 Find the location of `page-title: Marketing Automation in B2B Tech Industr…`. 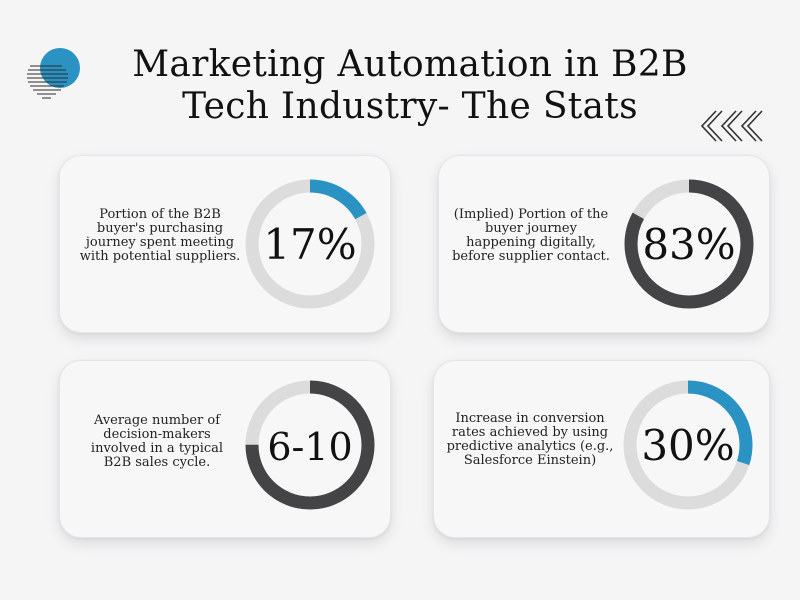

page-title: Marketing Automation in B2B Tech Industr… is located at coordinates (410, 86).